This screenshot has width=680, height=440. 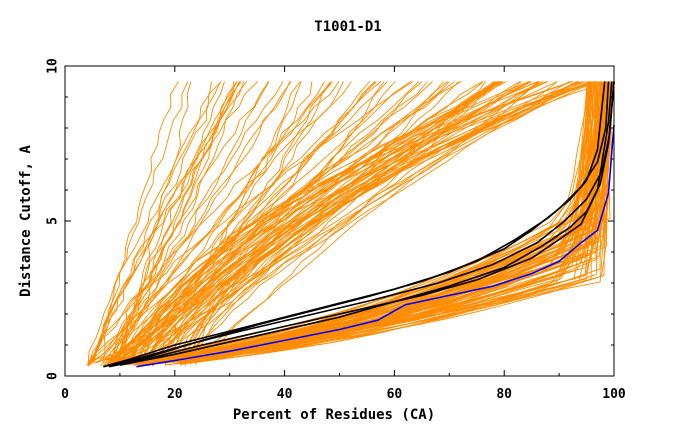 What do you see at coordinates (53, 376) in the screenshot?
I see `y-tick-label: 0` at bounding box center [53, 376].